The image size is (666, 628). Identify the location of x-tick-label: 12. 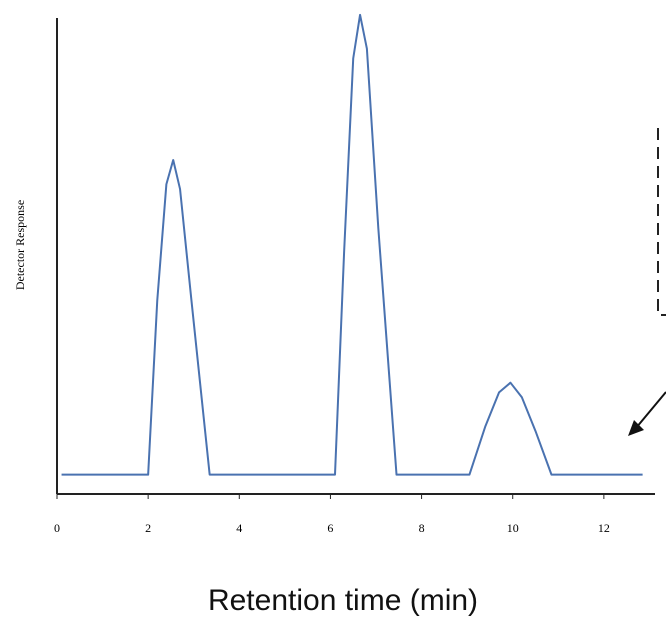
(604, 528).